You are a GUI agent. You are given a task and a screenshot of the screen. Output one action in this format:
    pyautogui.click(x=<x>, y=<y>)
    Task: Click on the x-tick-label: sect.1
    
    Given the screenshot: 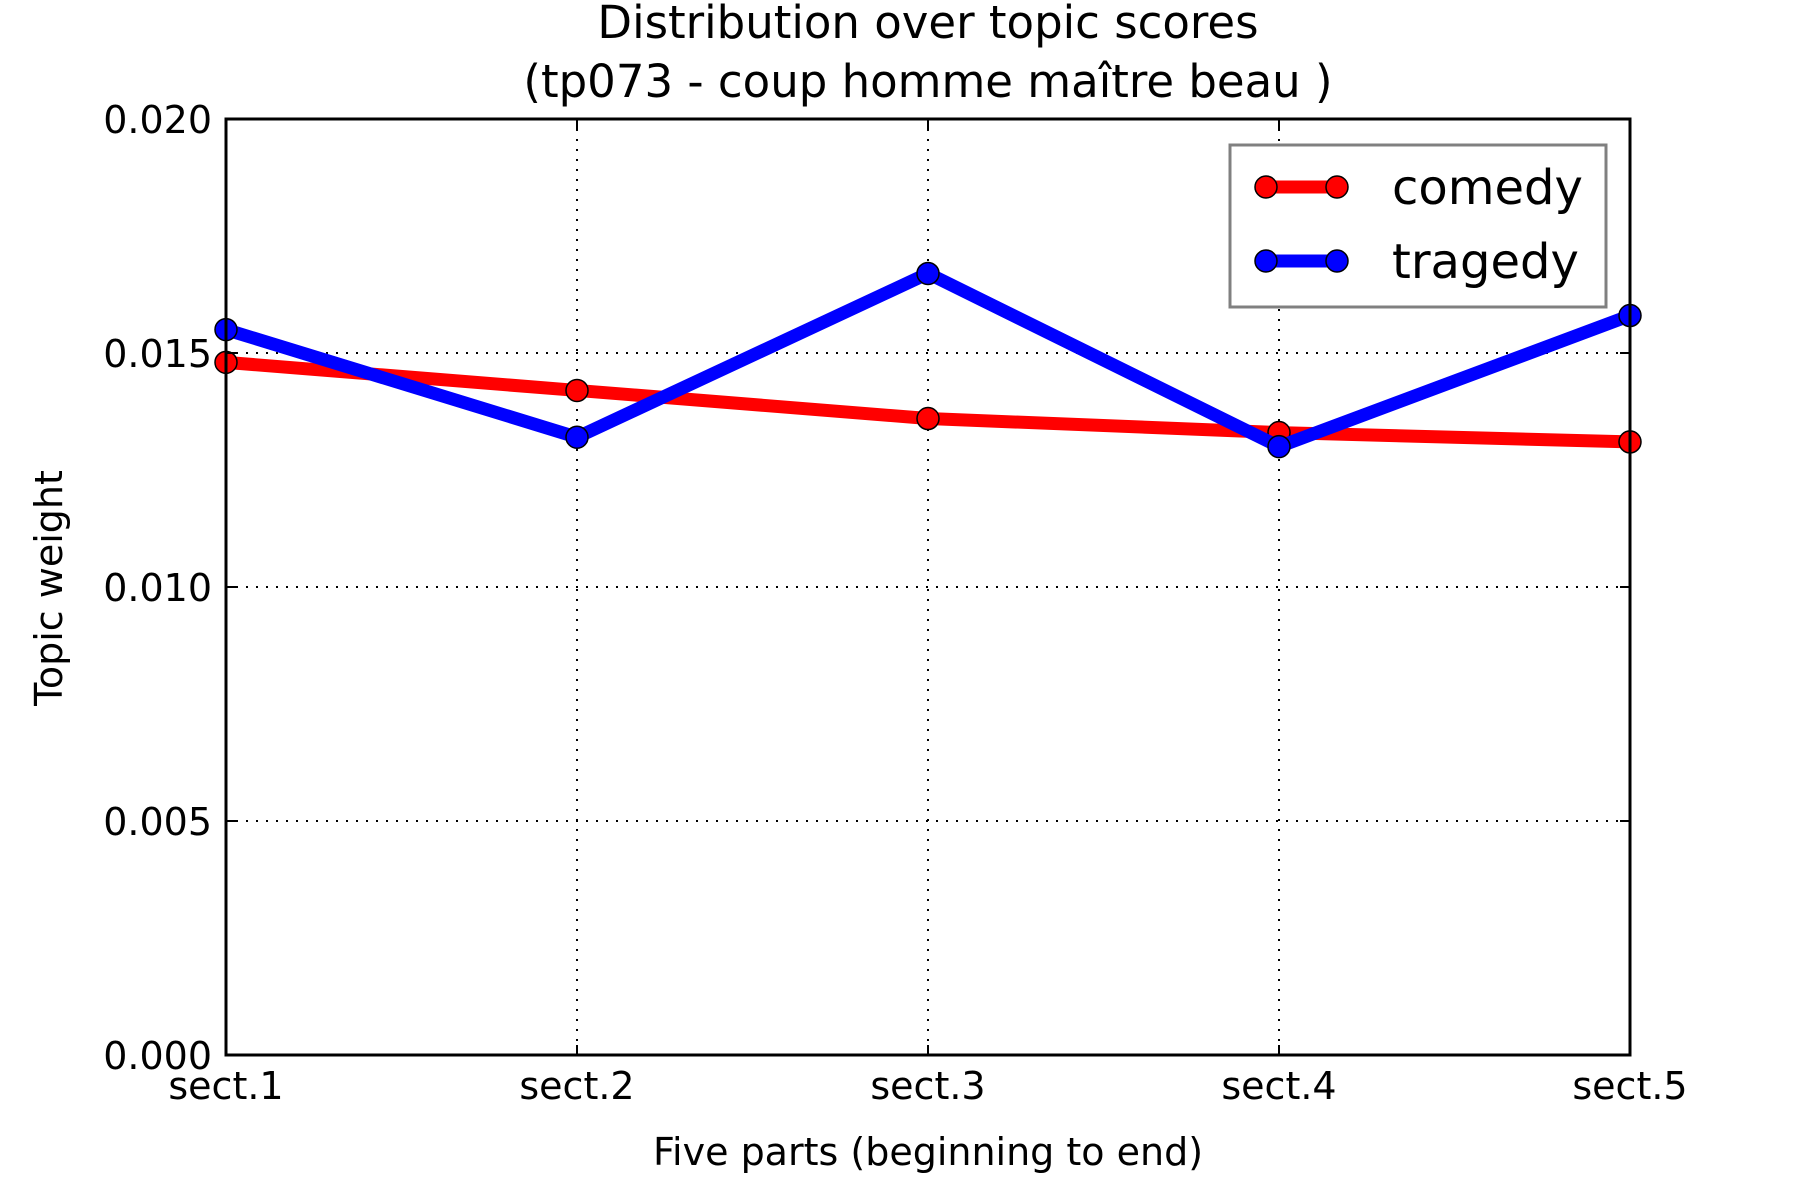 What is the action you would take?
    pyautogui.click(x=225, y=1086)
    